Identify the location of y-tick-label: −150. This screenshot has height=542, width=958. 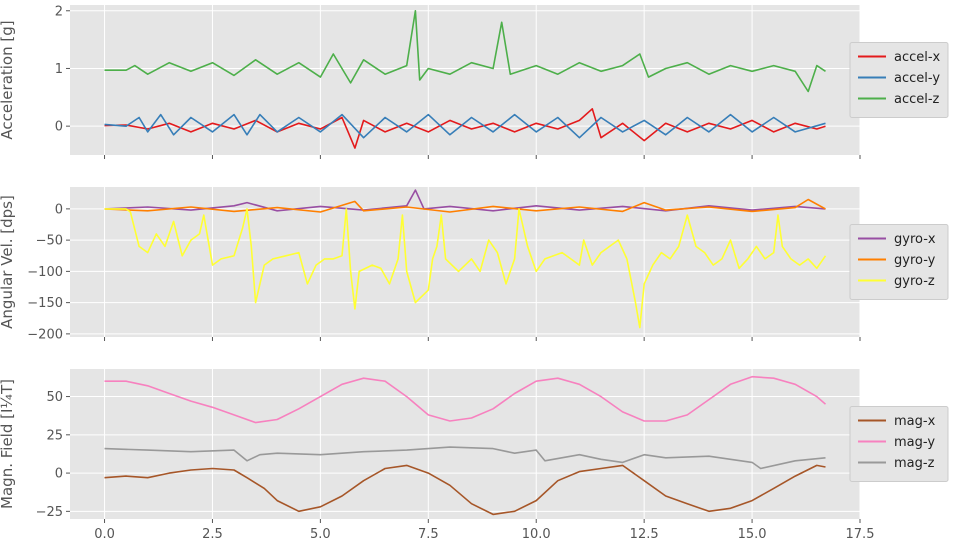
(45, 303).